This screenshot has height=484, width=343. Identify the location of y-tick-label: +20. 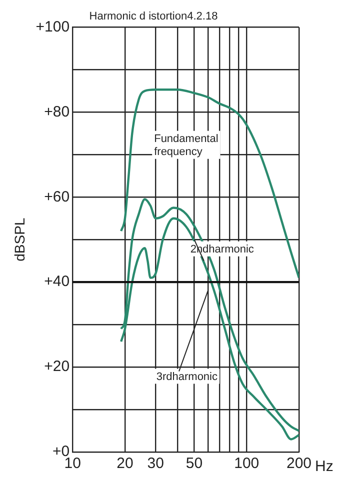
(57, 367).